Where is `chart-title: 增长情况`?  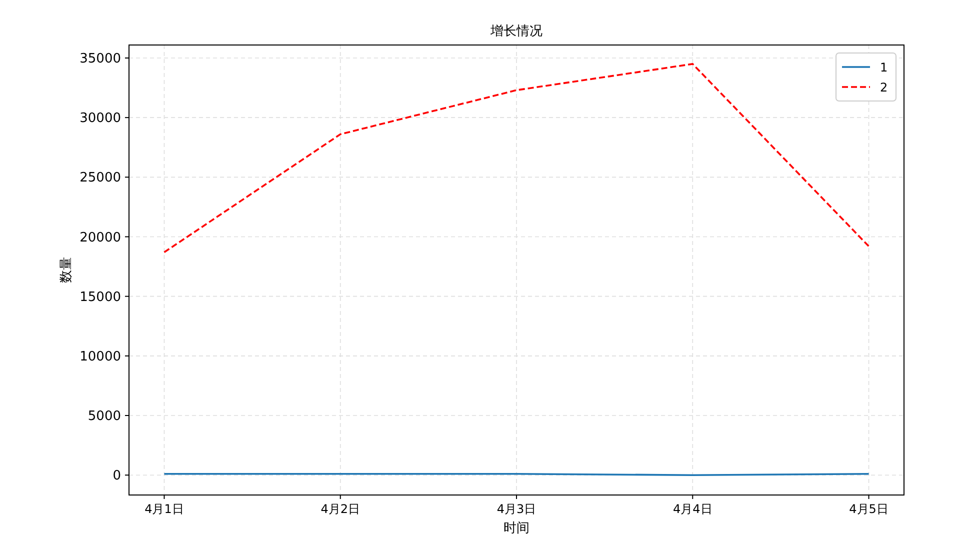
chart-title: 增长情况 is located at coordinates (516, 31).